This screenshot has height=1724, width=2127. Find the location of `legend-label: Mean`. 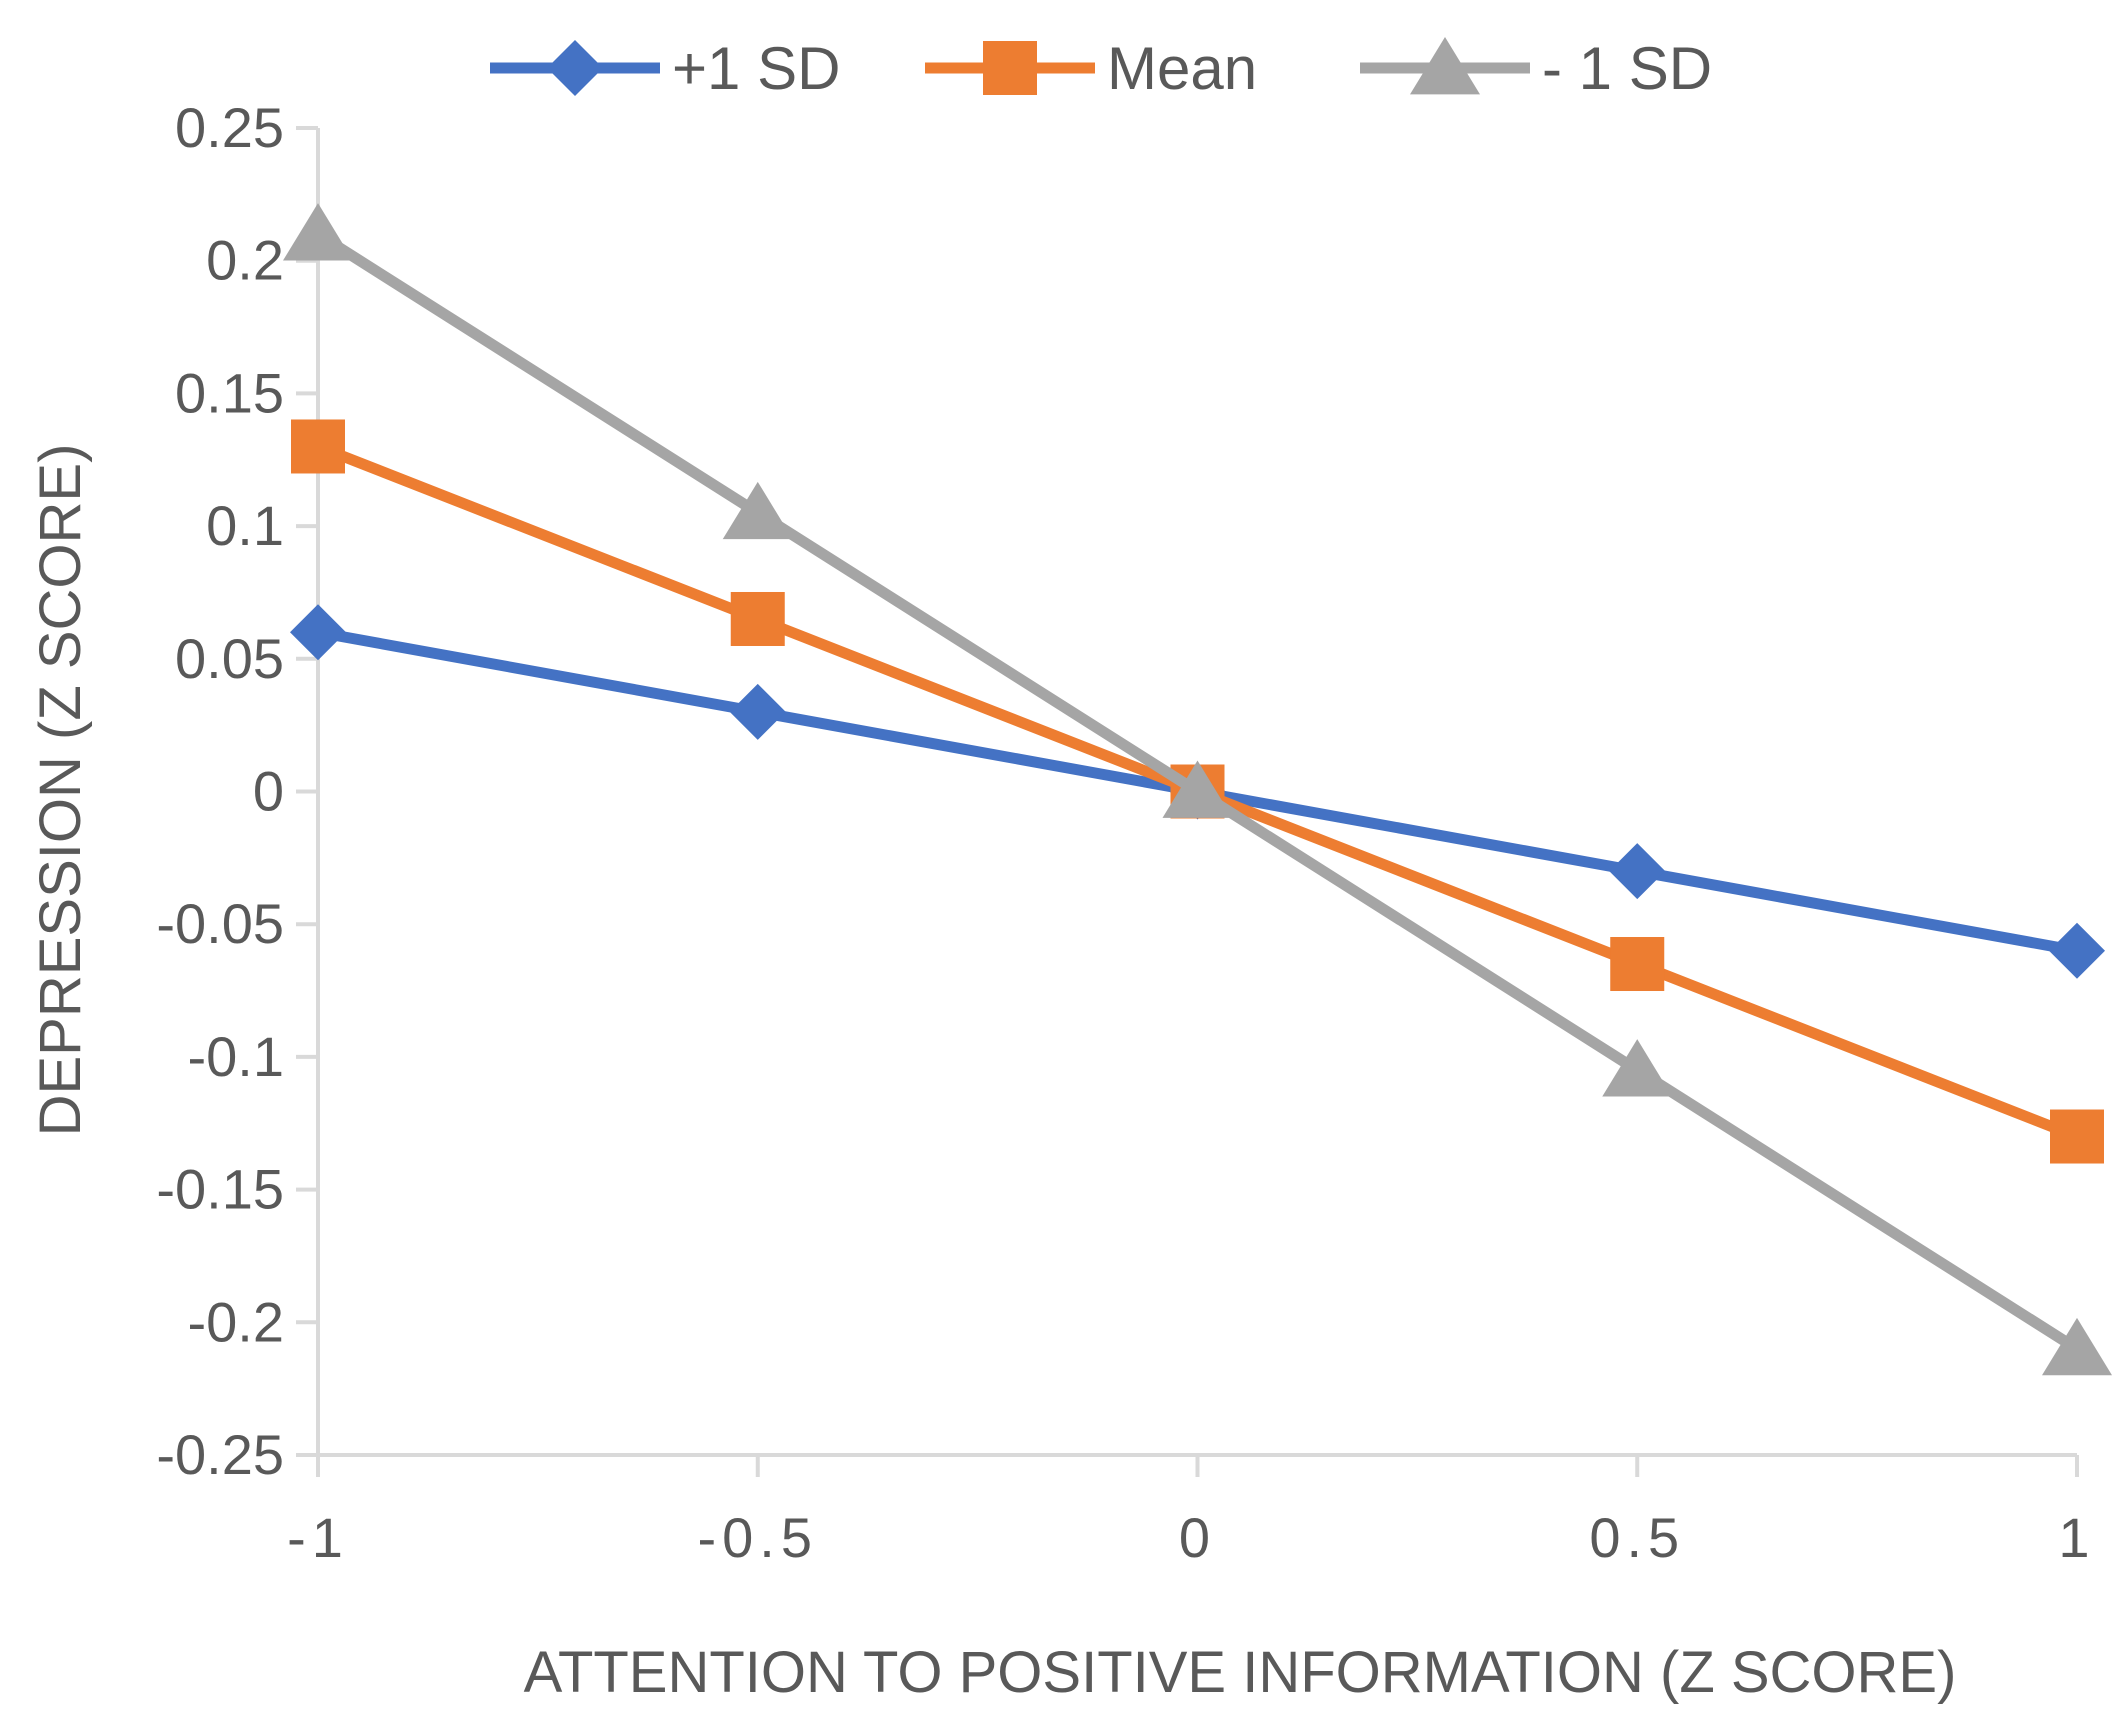

legend-label: Mean is located at coordinates (1182, 68).